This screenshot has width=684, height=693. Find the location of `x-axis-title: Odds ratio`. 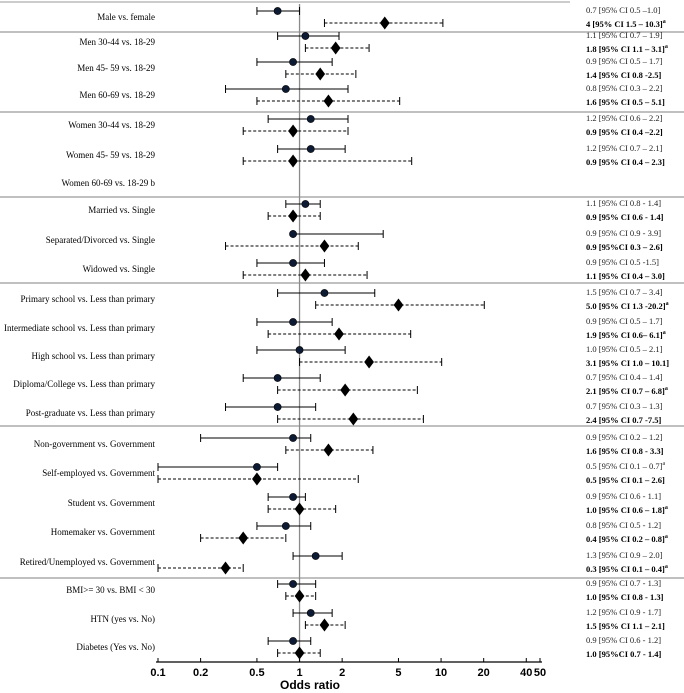

x-axis-title: Odds ratio is located at coordinates (310, 685).